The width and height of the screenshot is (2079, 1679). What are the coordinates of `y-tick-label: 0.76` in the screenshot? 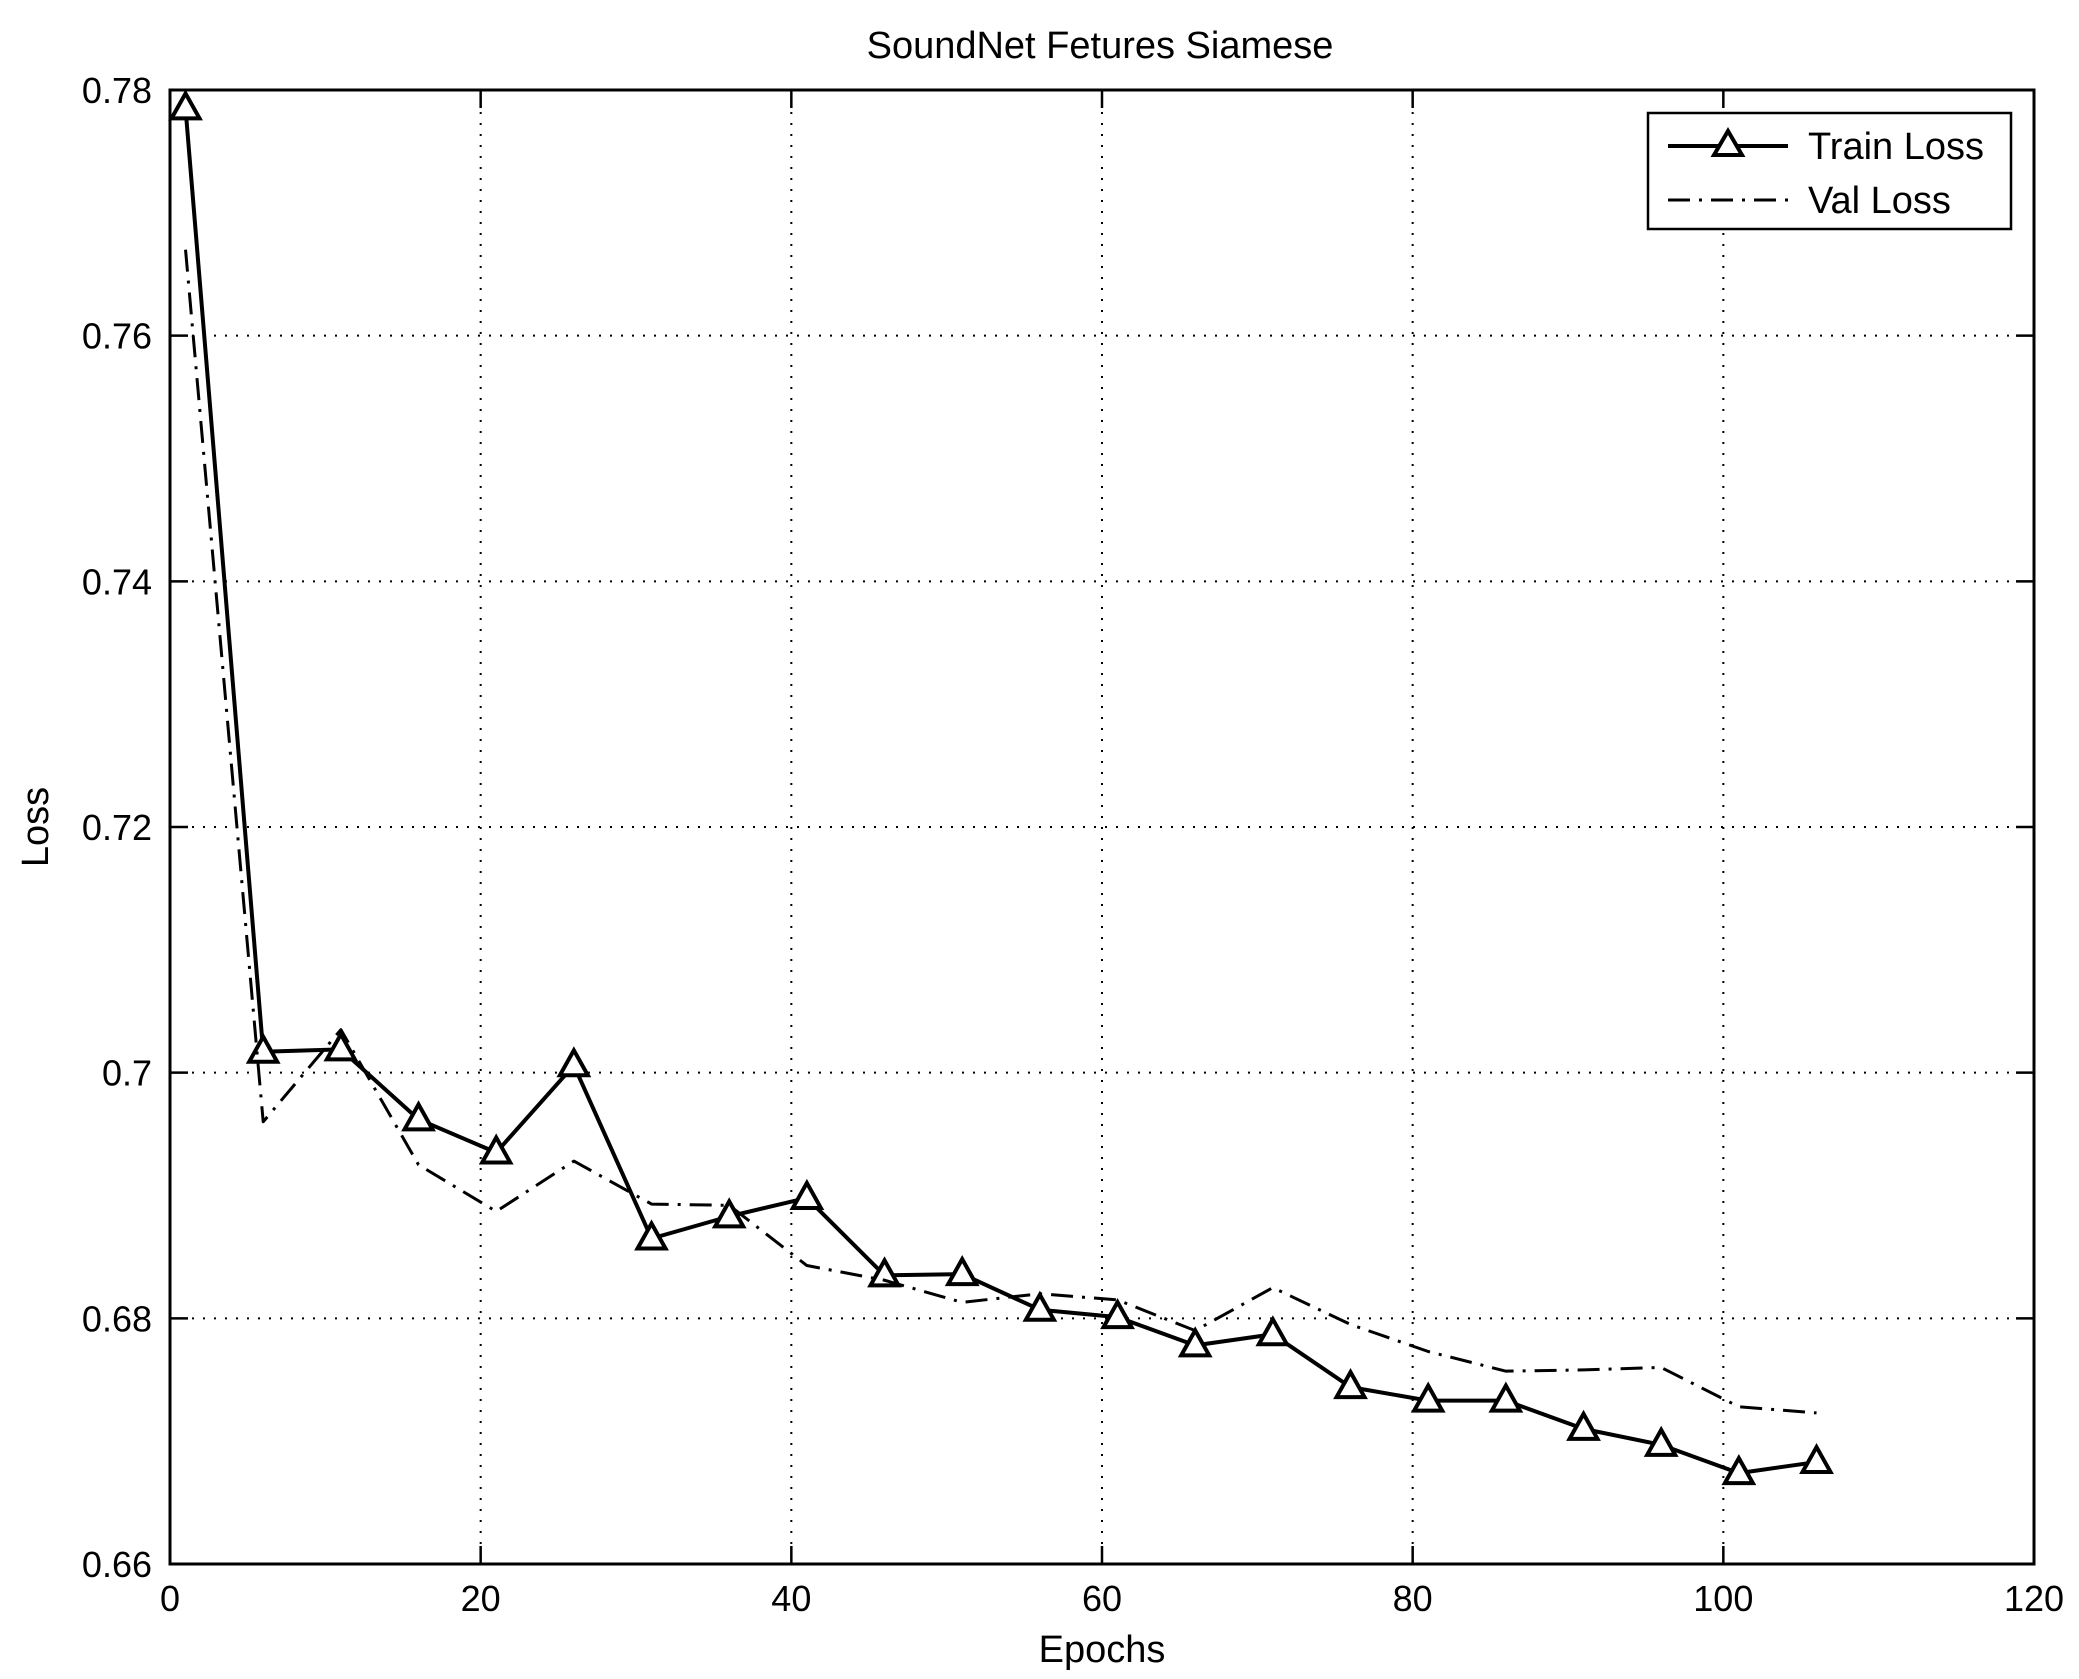 It's located at (117, 336).